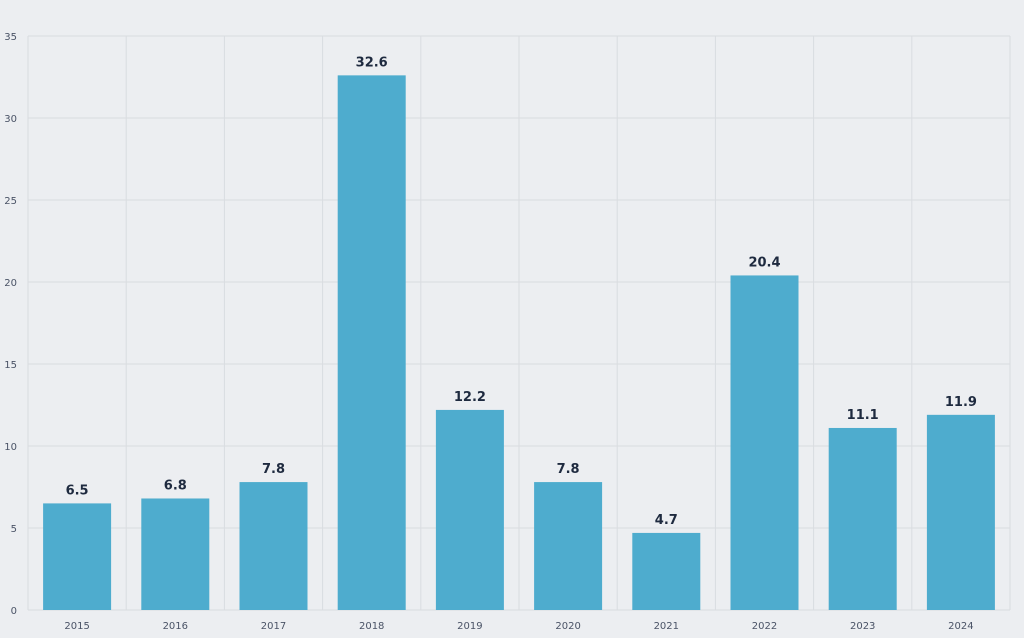 The width and height of the screenshot is (1024, 638). What do you see at coordinates (10, 37) in the screenshot?
I see `y-tick-label: 35` at bounding box center [10, 37].